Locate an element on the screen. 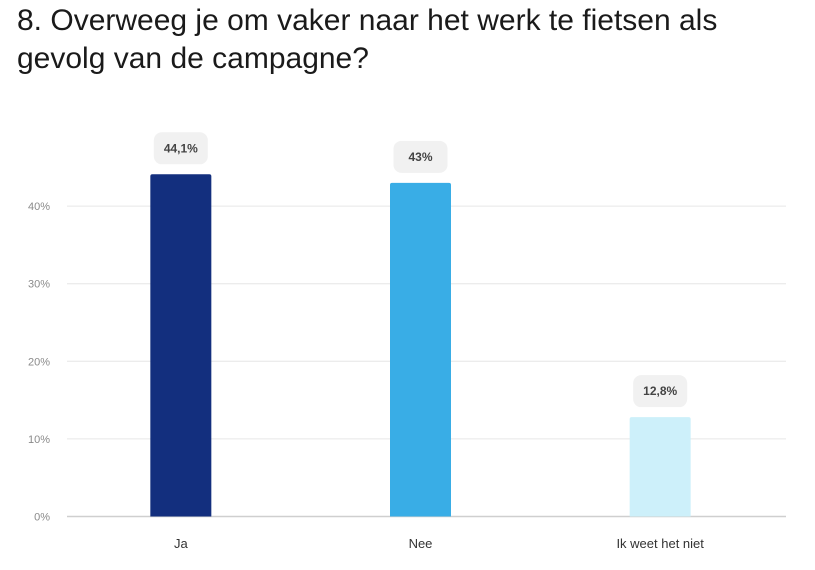 This screenshot has width=815, height=570. data-label: 43% is located at coordinates (420, 157).